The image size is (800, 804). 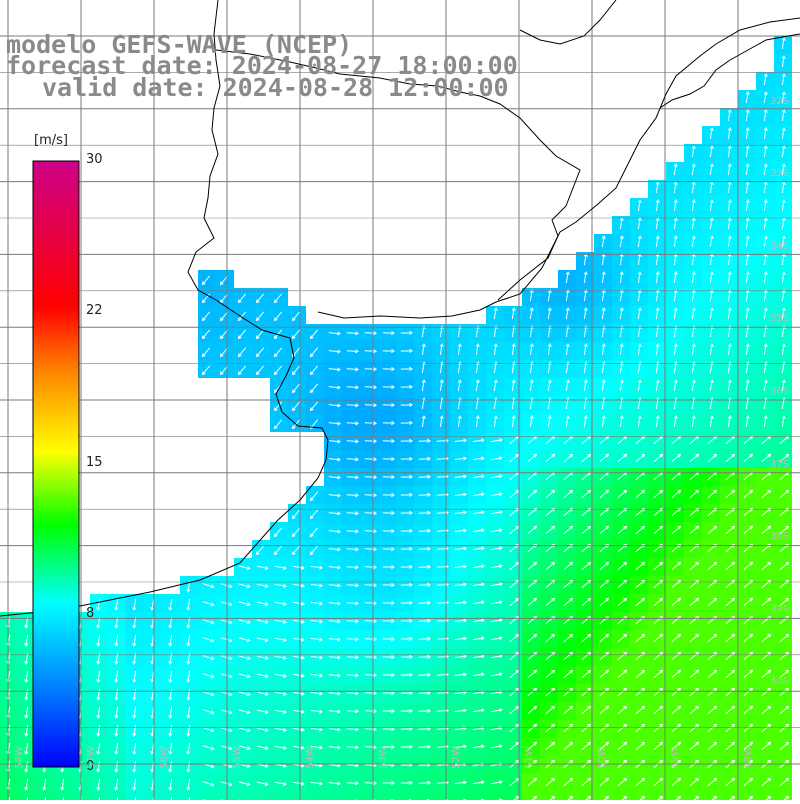 I want to click on lon-label-52w: 52W, so click(x=456, y=757).